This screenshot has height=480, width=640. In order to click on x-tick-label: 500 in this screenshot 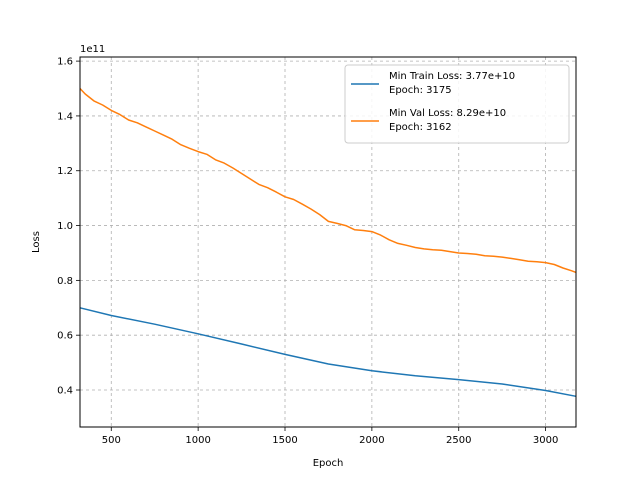, I will do `click(111, 440)`.